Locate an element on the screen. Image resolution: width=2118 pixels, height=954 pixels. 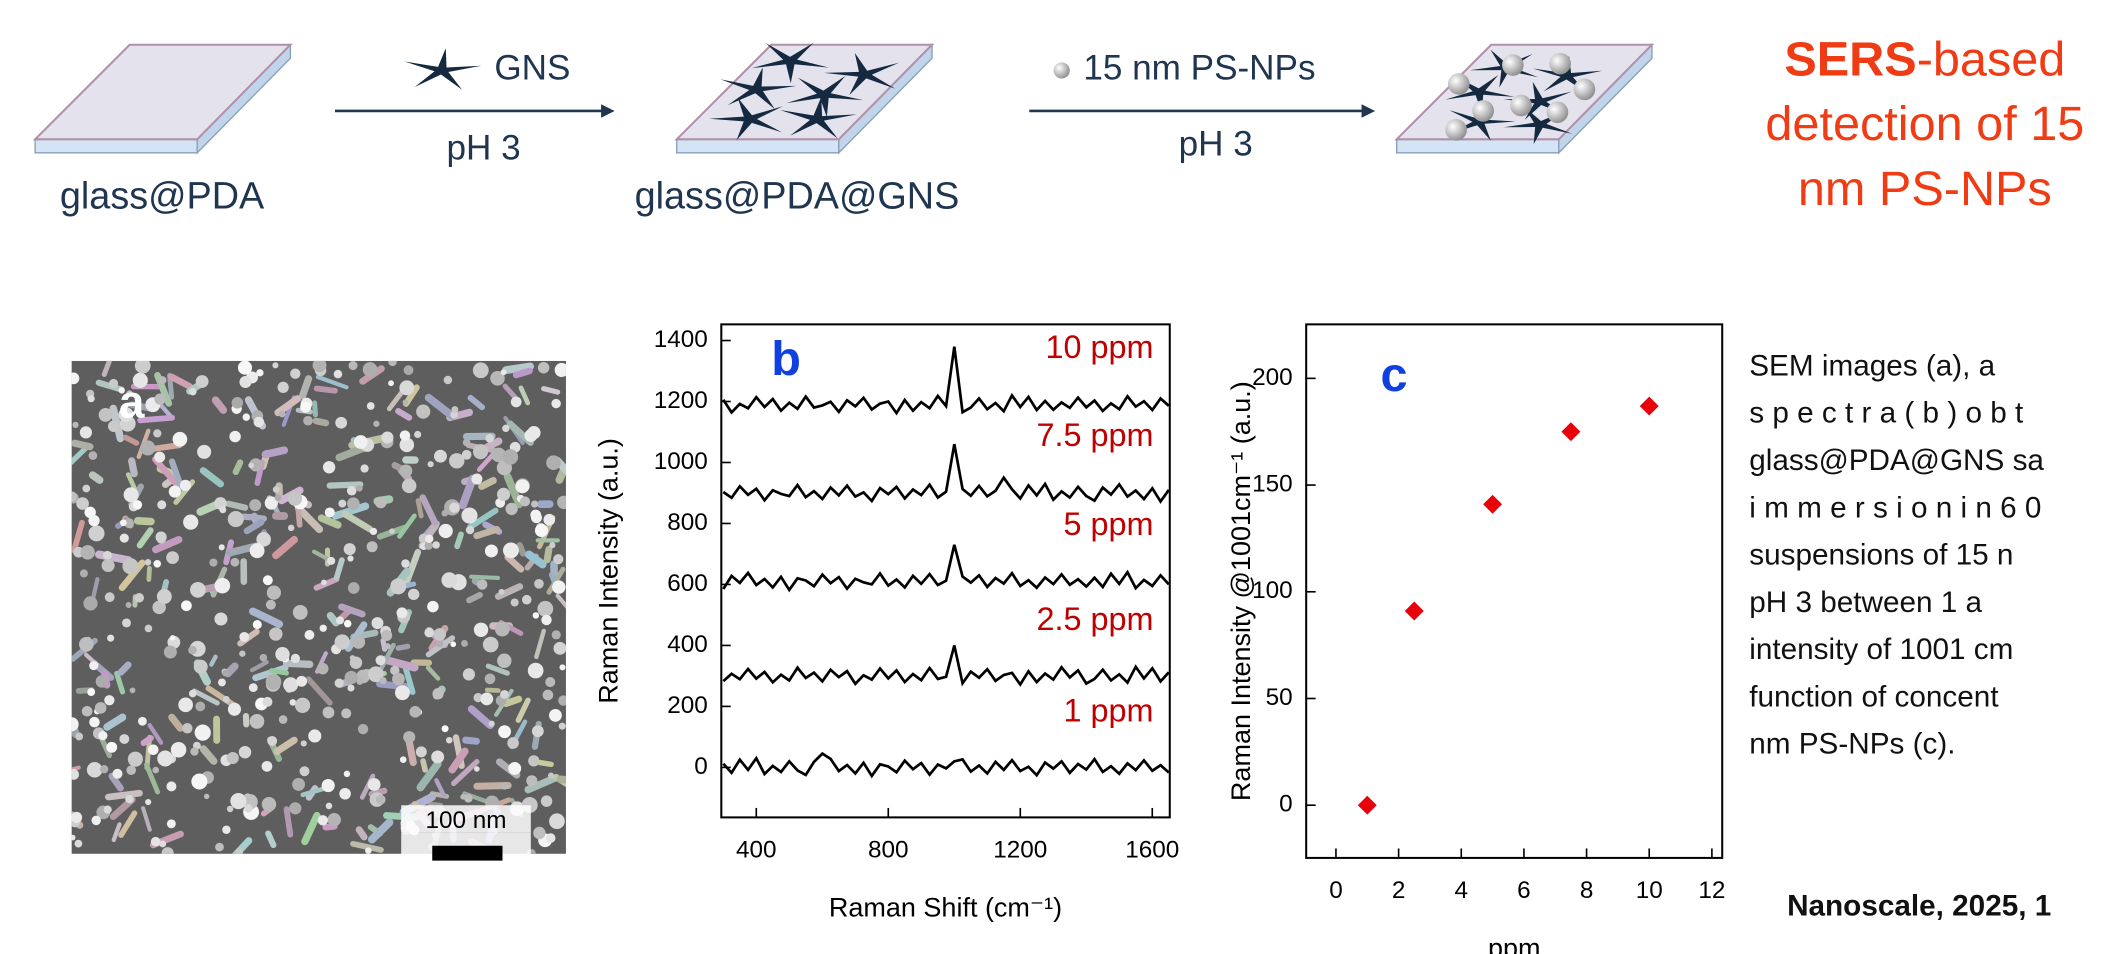
x-tick-label: 1600 is located at coordinates (1152, 850).